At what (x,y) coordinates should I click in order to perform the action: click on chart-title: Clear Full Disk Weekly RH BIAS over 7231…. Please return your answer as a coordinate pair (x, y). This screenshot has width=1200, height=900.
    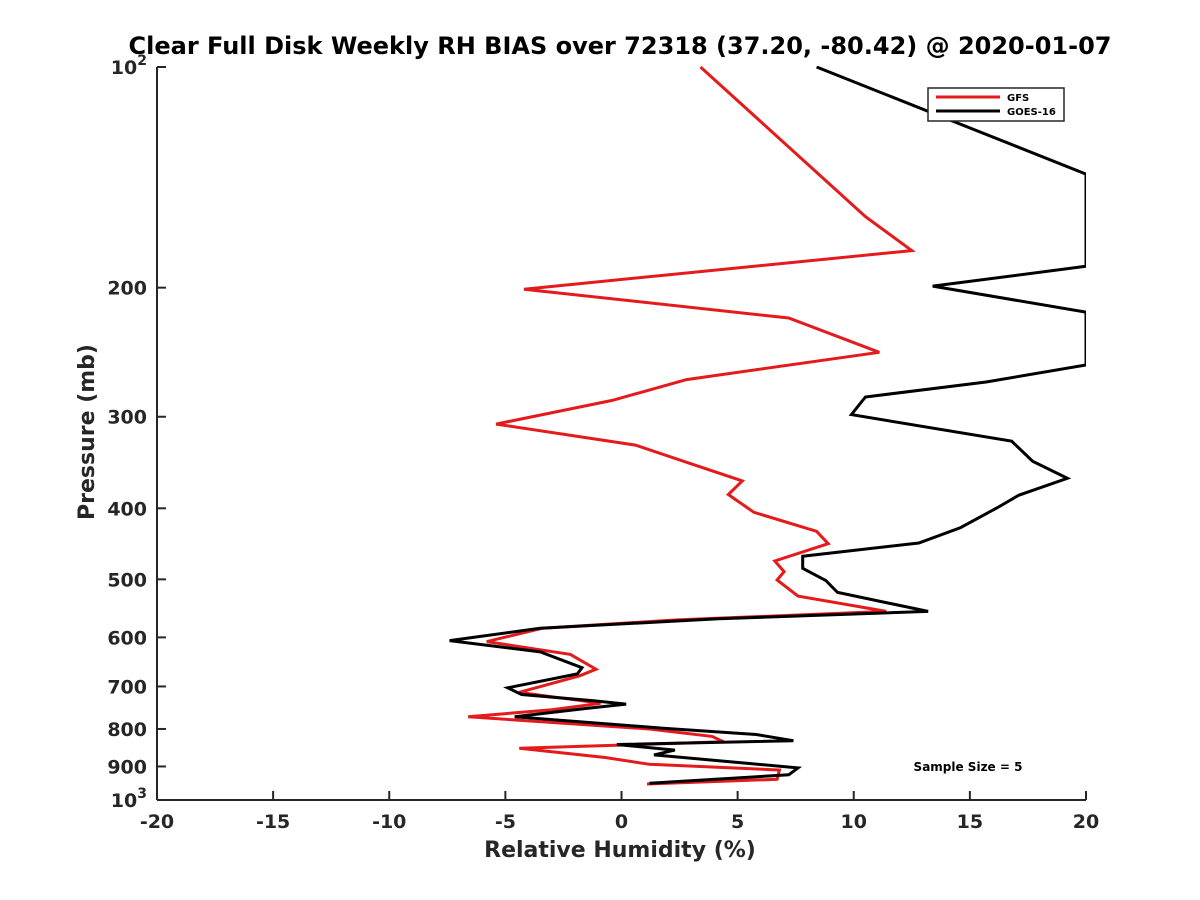
    Looking at the image, I should click on (620, 46).